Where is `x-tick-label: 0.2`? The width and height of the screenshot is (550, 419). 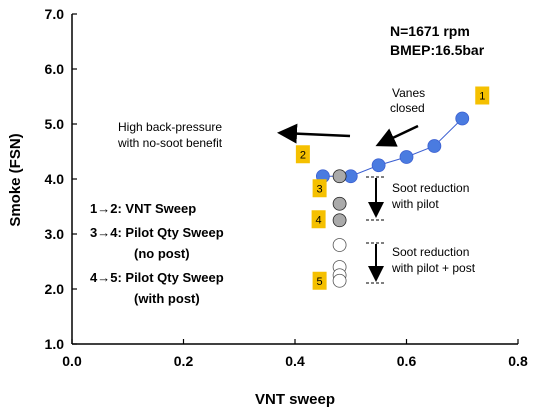
x-tick-label: 0.2 is located at coordinates (184, 361).